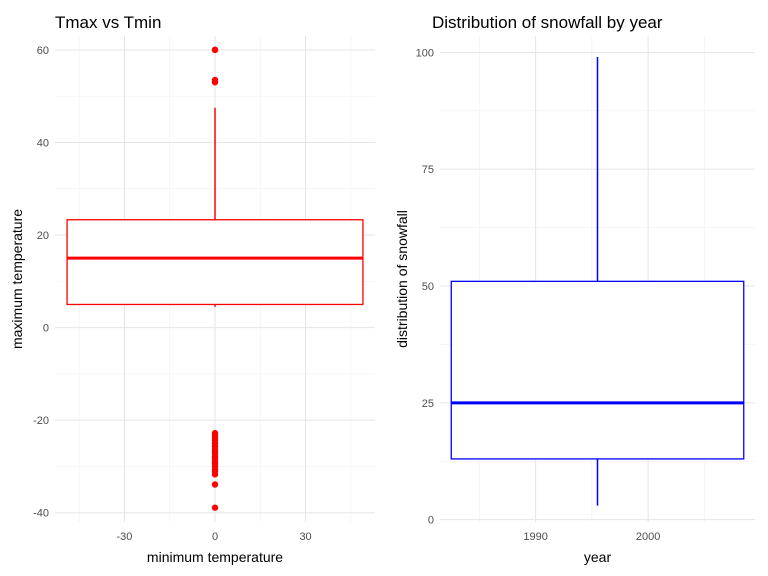 The width and height of the screenshot is (768, 576). Describe the element at coordinates (41, 421) in the screenshot. I see `chart1-y-tick-label: -20` at that location.